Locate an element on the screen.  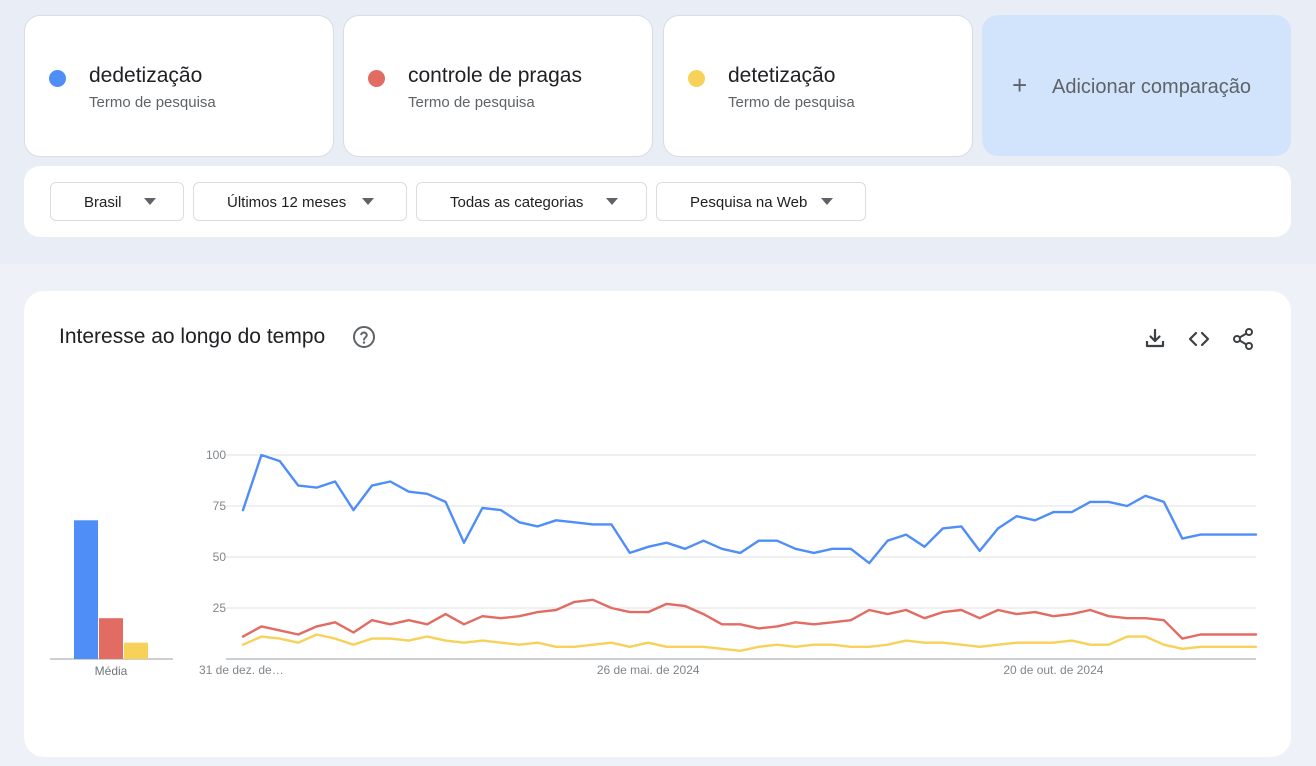
embed-icon is located at coordinates (1199, 339).